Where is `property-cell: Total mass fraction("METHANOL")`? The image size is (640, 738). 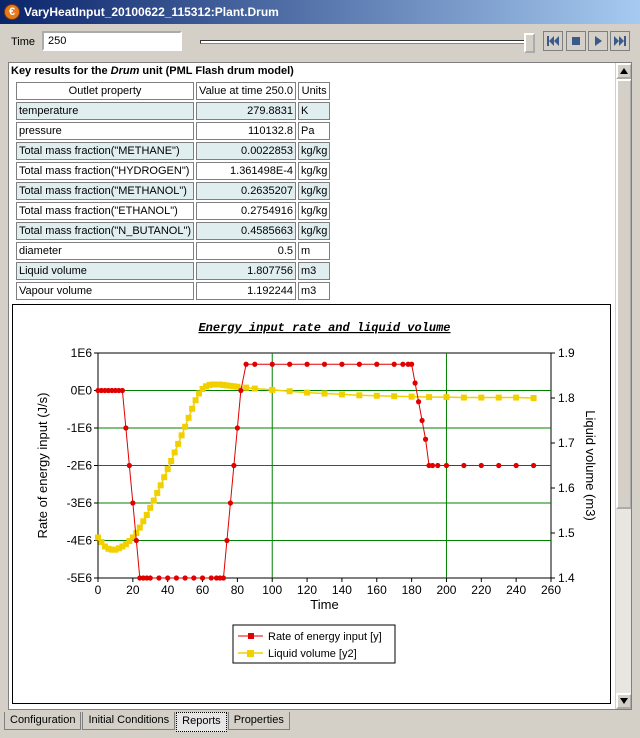
property-cell: Total mass fraction("METHANOL") is located at coordinates (105, 191).